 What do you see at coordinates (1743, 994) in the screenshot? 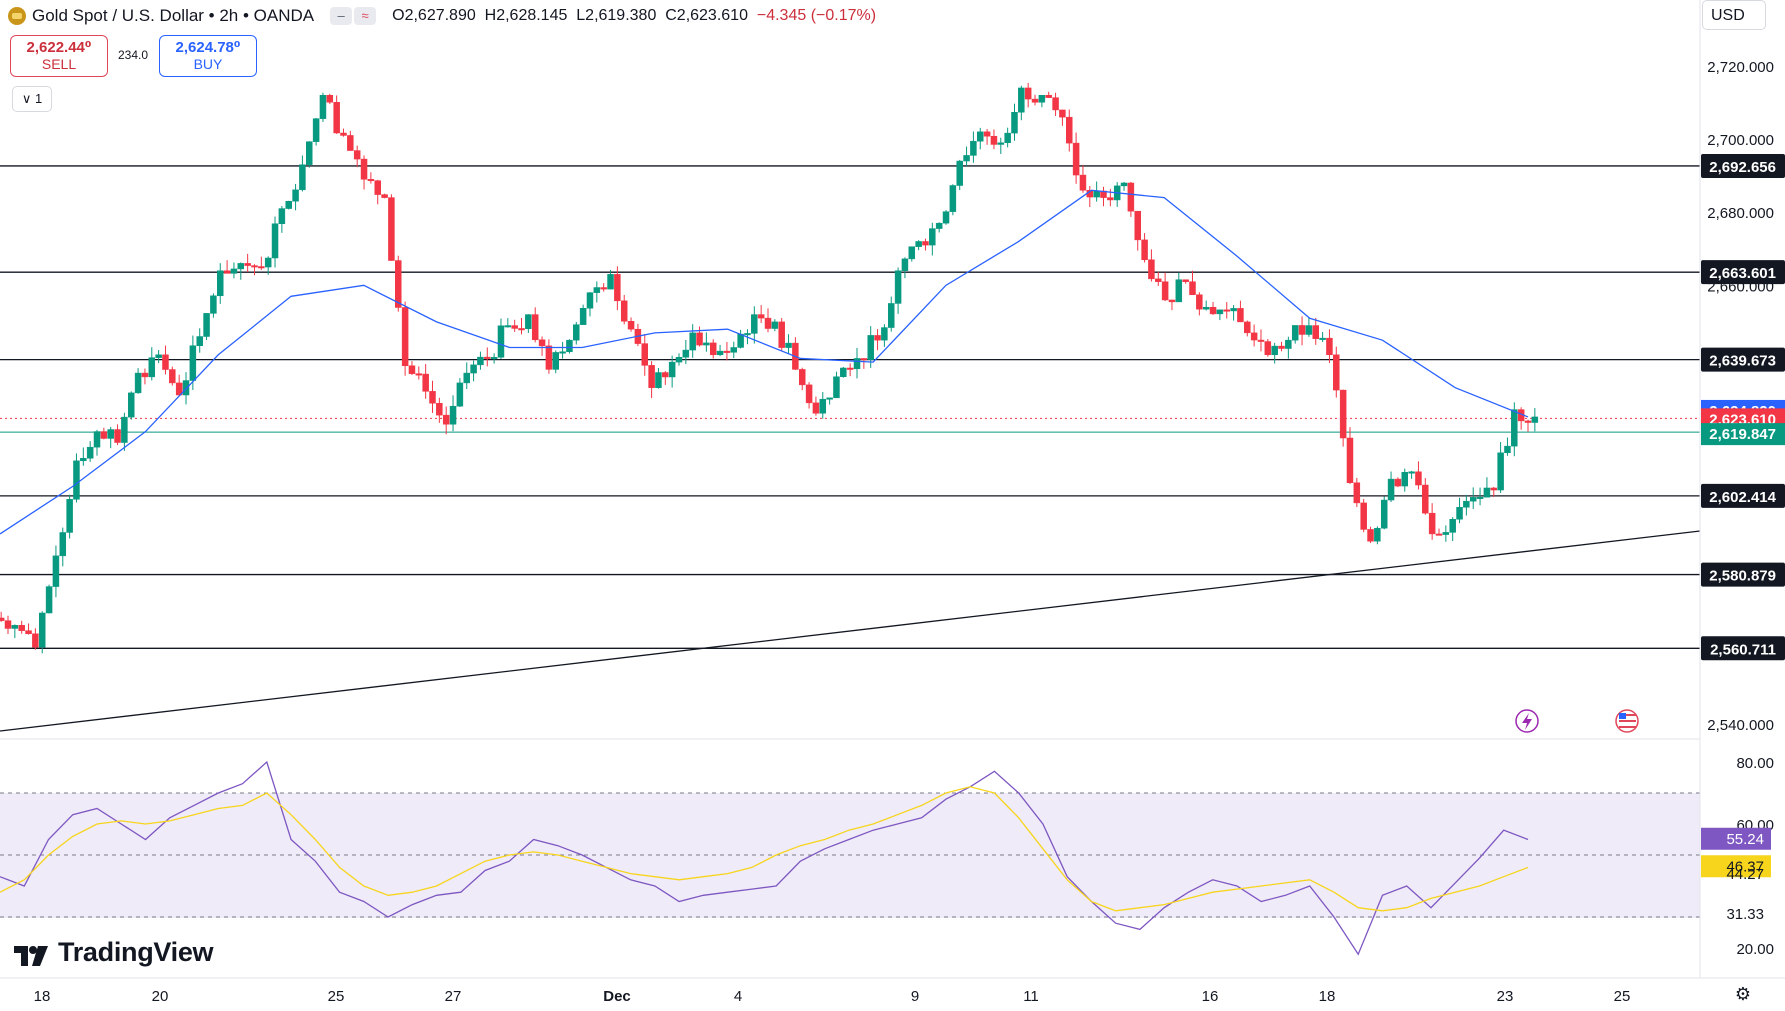
I see `settings-icon: ⚙` at bounding box center [1743, 994].